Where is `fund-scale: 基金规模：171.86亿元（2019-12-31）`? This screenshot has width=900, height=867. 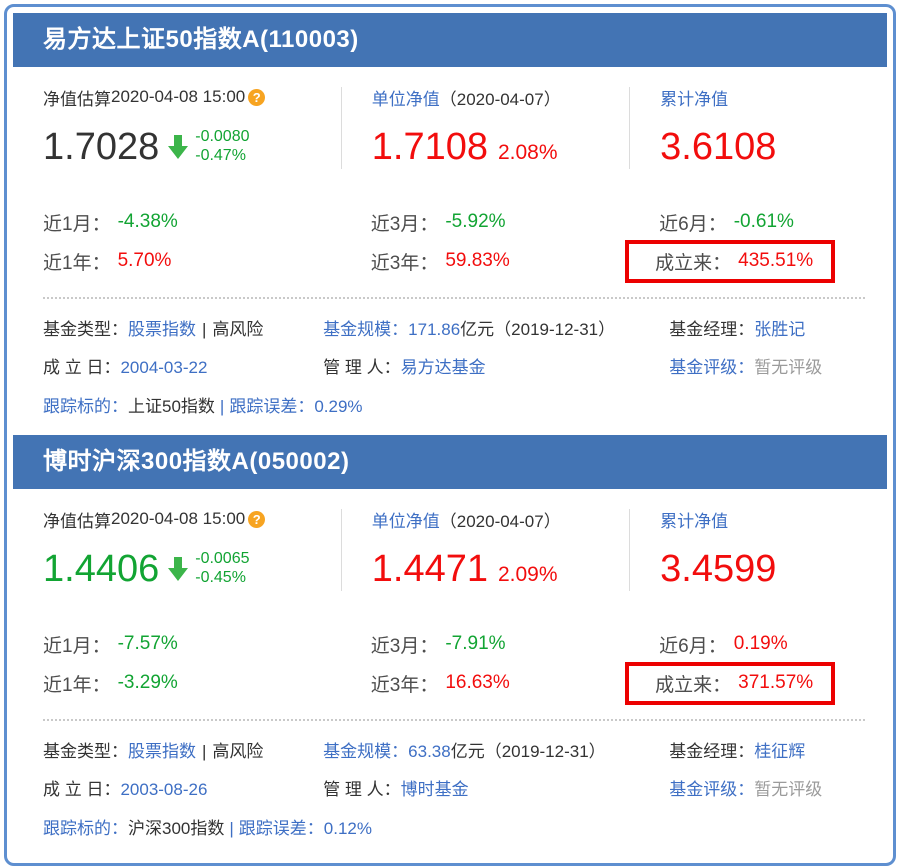
fund-scale: 基金规模：171.86亿元（2019-12-31） is located at coordinates (469, 329).